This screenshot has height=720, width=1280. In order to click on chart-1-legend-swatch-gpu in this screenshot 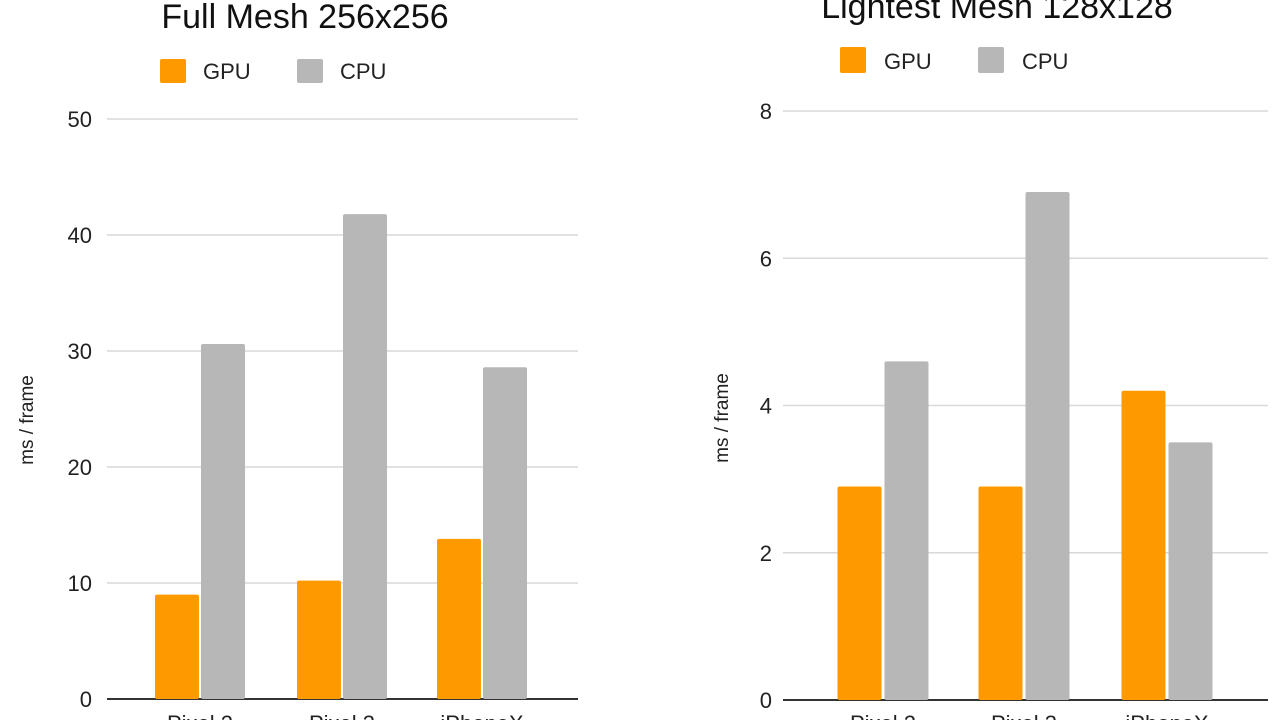, I will do `click(173, 71)`.